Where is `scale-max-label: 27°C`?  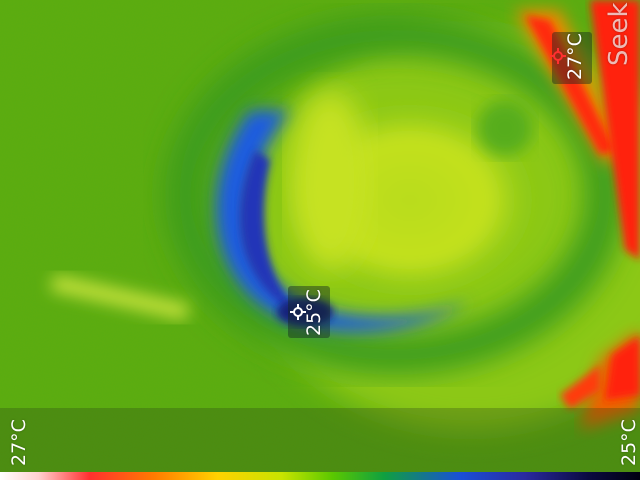
scale-max-label: 27°C is located at coordinates (19, 442).